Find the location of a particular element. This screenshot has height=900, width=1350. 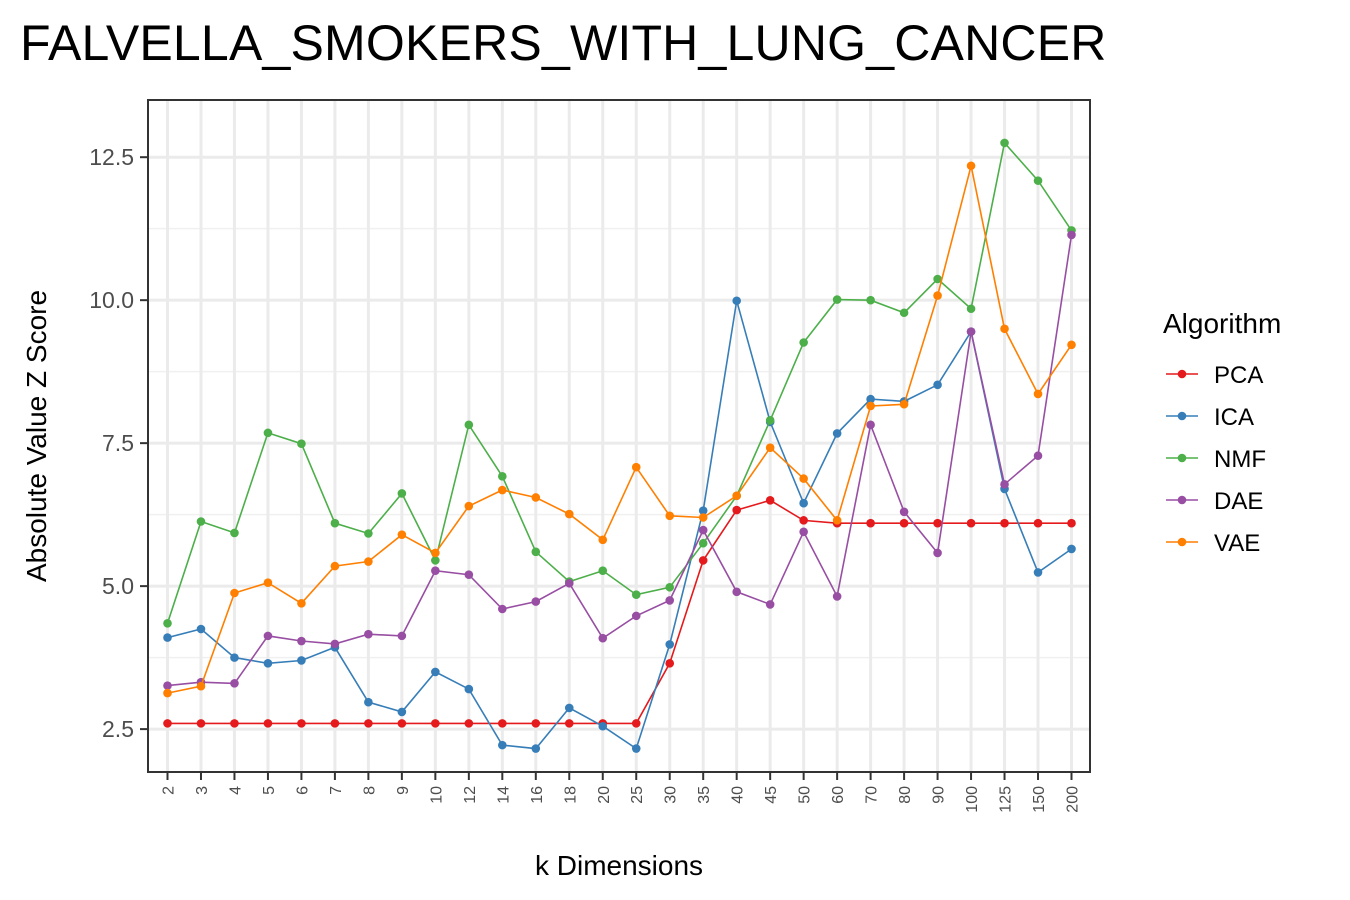

x-tick-label: 80 is located at coordinates (905, 795).